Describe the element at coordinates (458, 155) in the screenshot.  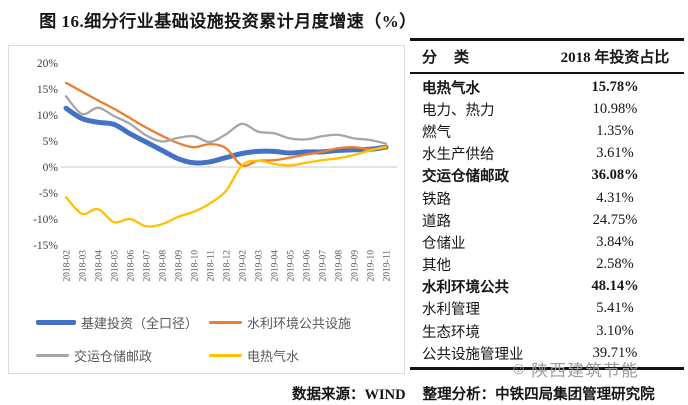
I see `row-category: 水生产供给` at that location.